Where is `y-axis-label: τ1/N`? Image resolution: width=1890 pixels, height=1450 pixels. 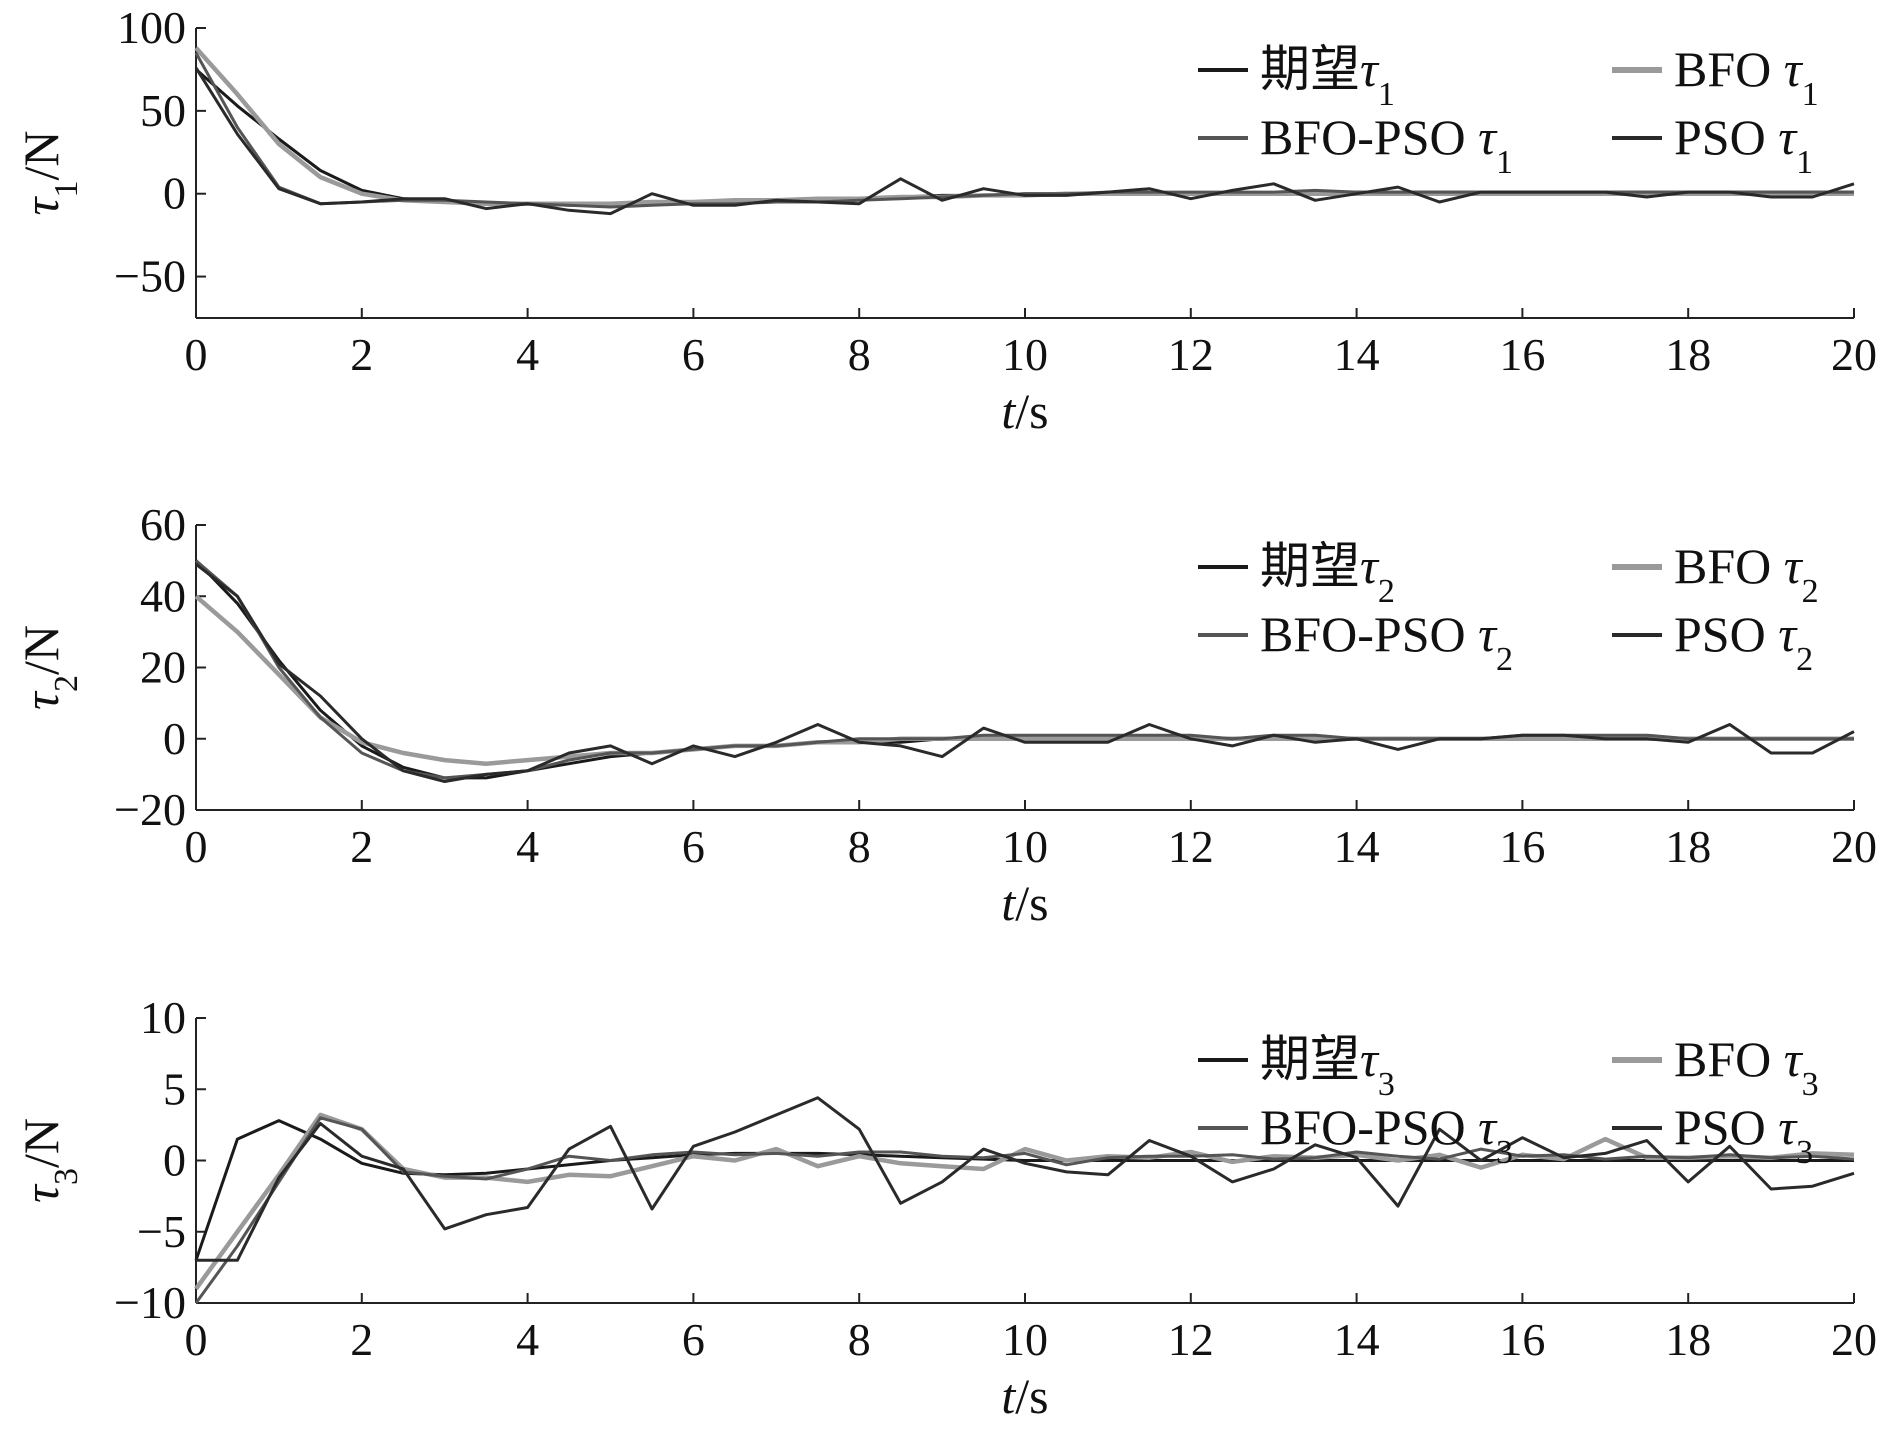
y-axis-label: τ1/N is located at coordinates (49, 173).